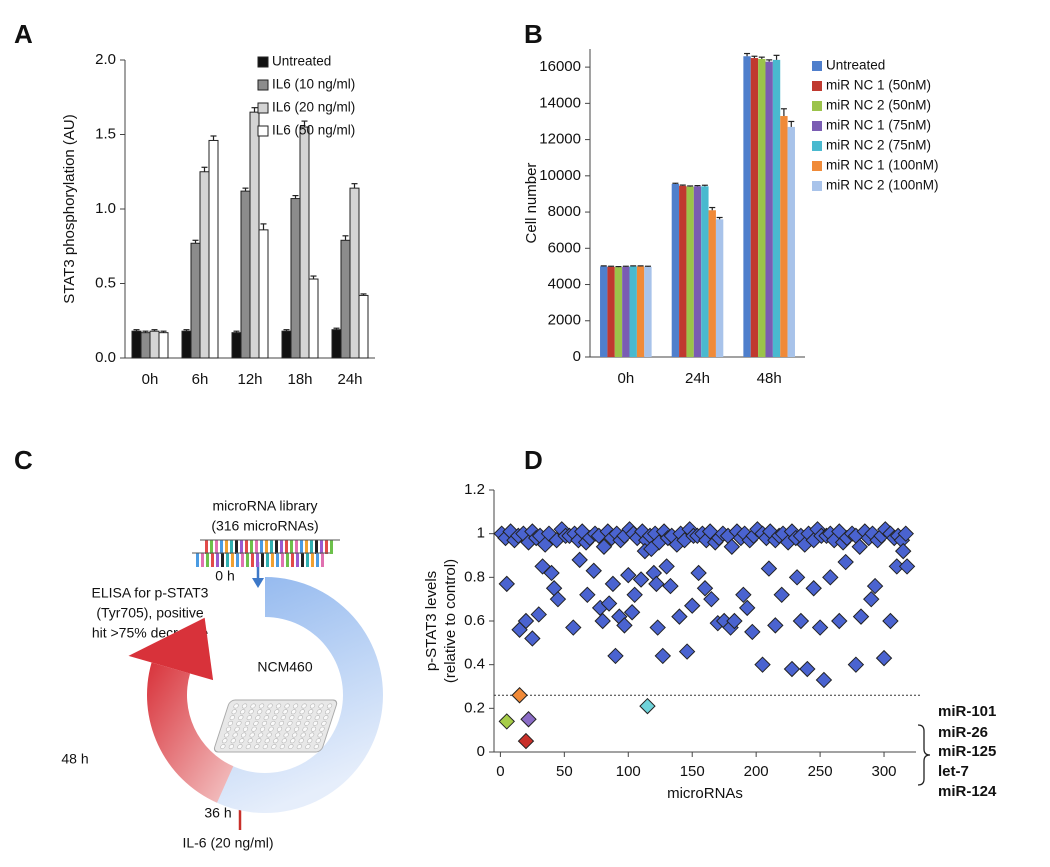  What do you see at coordinates (299, 379) in the screenshot?
I see `x-tick-label: 18h` at bounding box center [299, 379].